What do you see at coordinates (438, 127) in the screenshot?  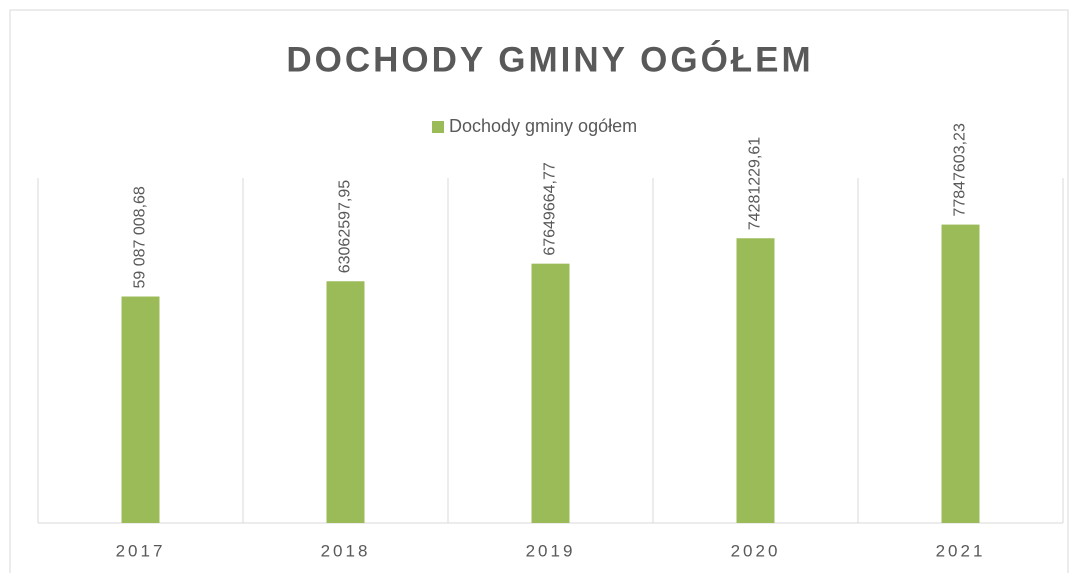 I see `legend-swatch` at bounding box center [438, 127].